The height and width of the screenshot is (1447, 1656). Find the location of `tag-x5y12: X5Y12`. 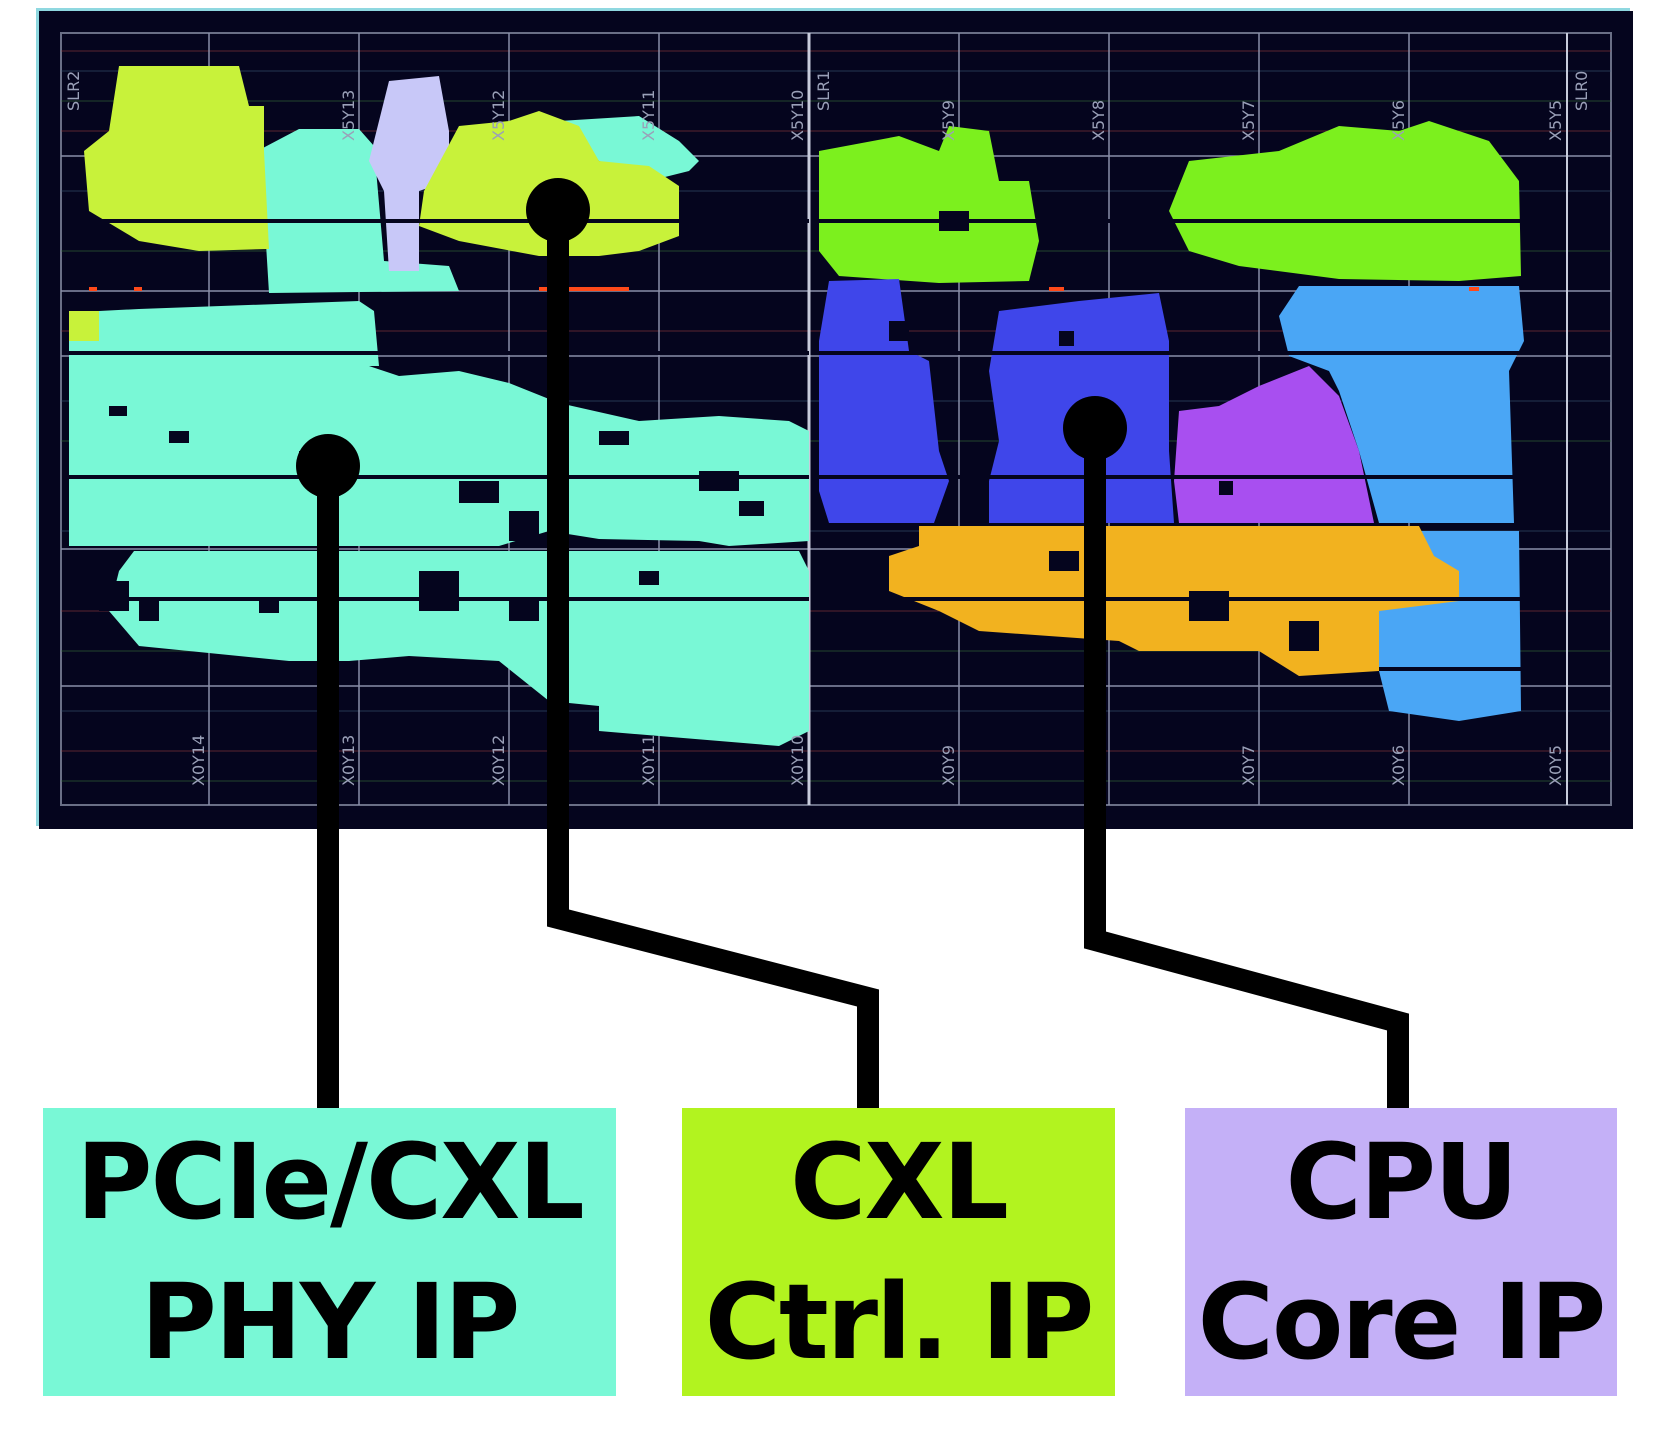

tag-x5y12: X5Y12 is located at coordinates (498, 115).